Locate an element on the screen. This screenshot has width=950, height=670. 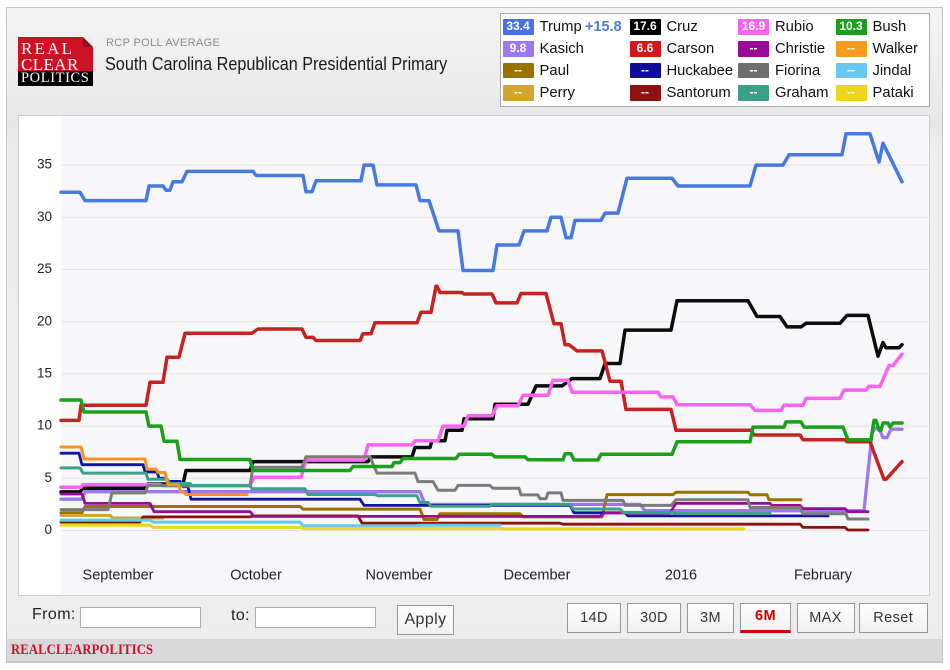
svg-text: February is located at coordinates (823, 576).